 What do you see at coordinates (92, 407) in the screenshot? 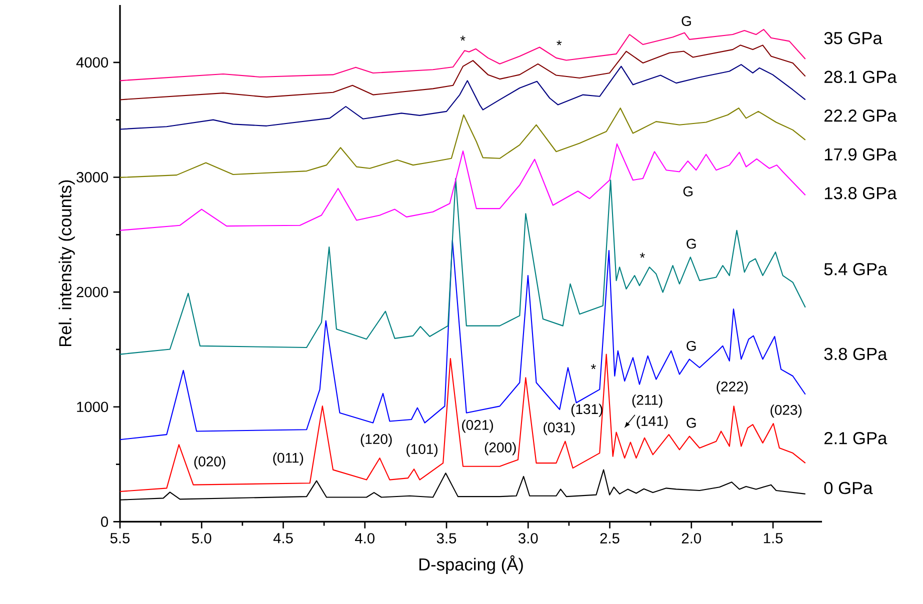
I see `y-tick-label: 1000` at bounding box center [92, 407].